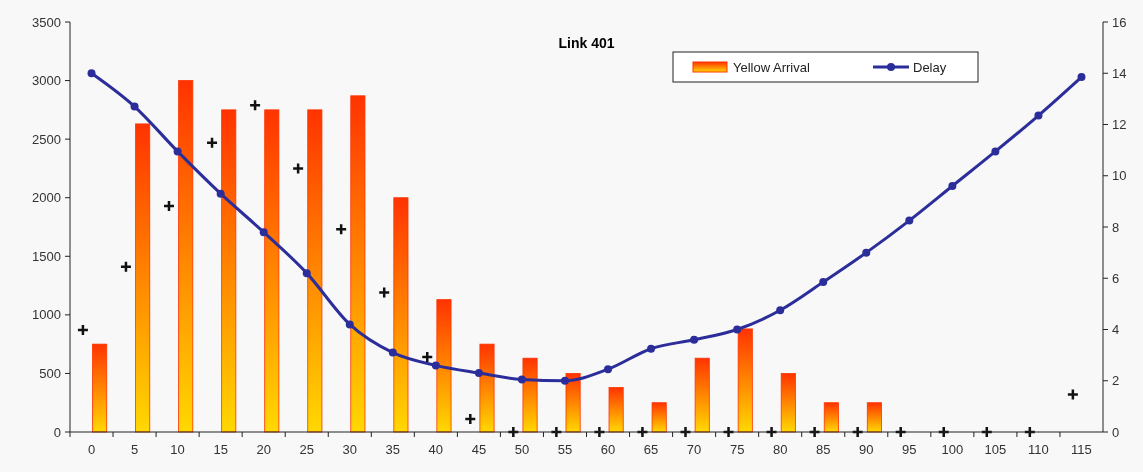  I want to click on x-tick-label: 15, so click(220, 449).